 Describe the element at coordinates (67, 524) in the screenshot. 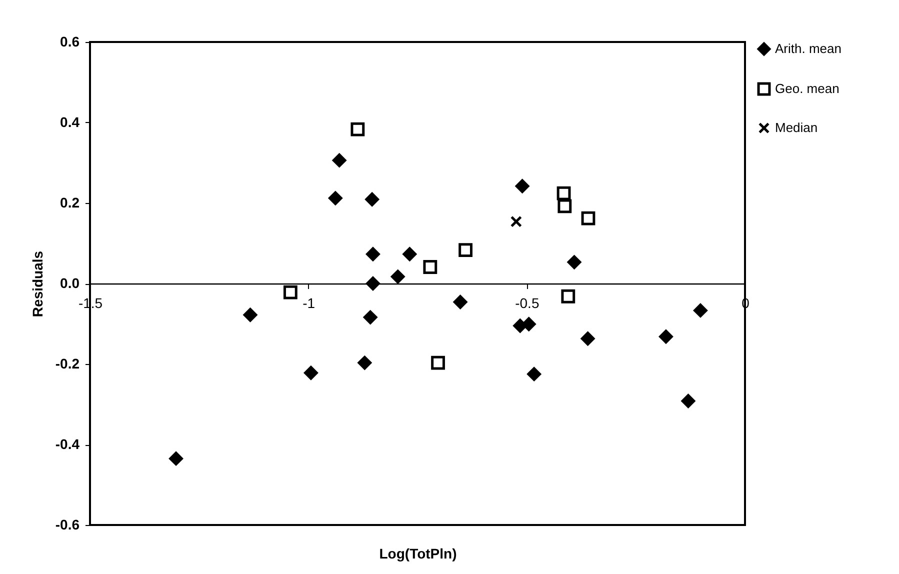

I see `y-tick-label: -0.6` at that location.